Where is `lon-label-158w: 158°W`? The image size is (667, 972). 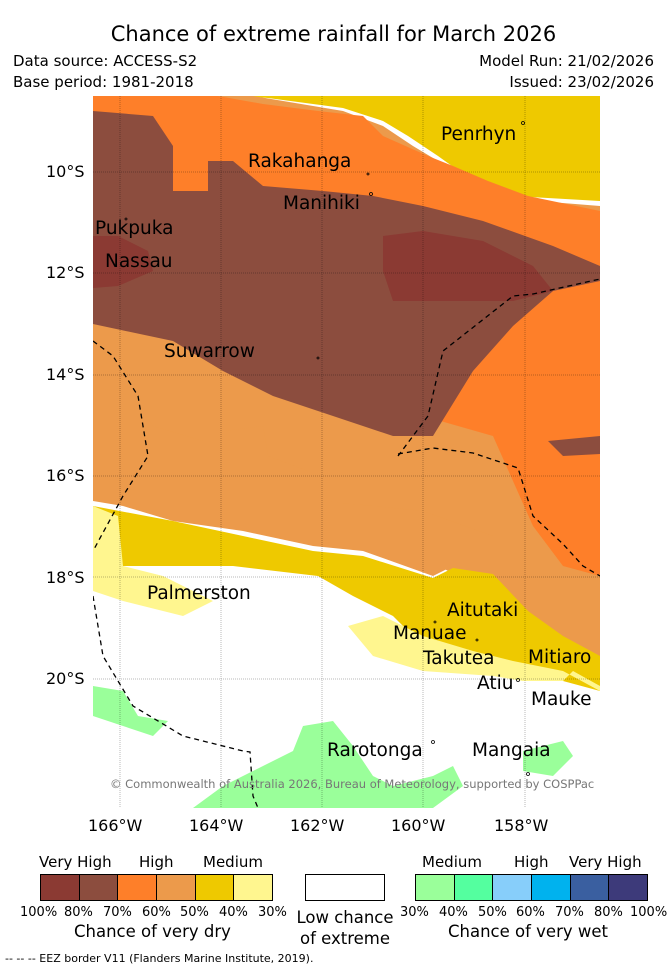
lon-label-158w: 158°W is located at coordinates (521, 825).